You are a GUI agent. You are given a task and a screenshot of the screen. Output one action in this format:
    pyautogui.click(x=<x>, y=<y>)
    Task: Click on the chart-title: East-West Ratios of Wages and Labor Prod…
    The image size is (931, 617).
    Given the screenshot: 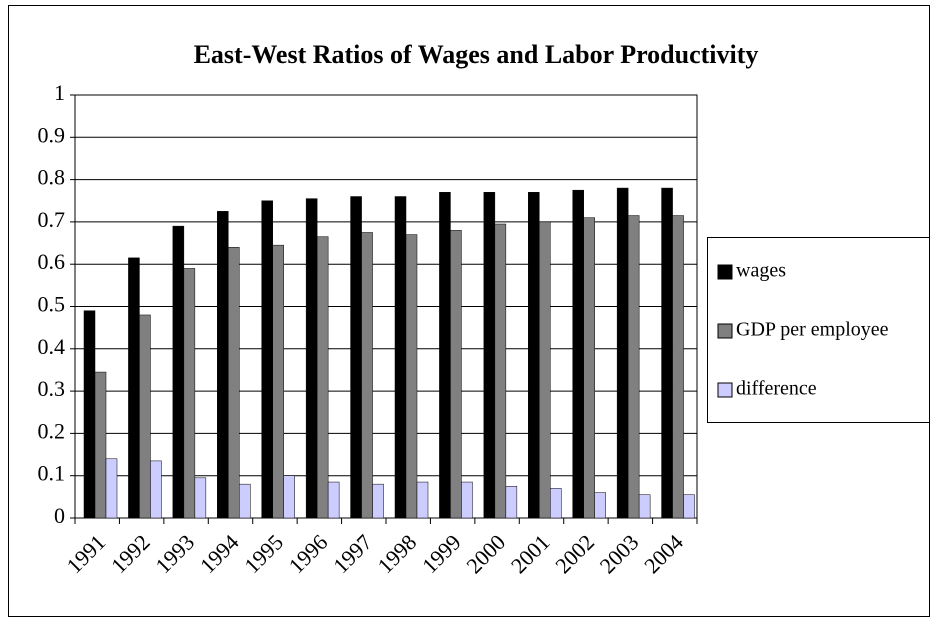 What is the action you would take?
    pyautogui.click(x=476, y=54)
    